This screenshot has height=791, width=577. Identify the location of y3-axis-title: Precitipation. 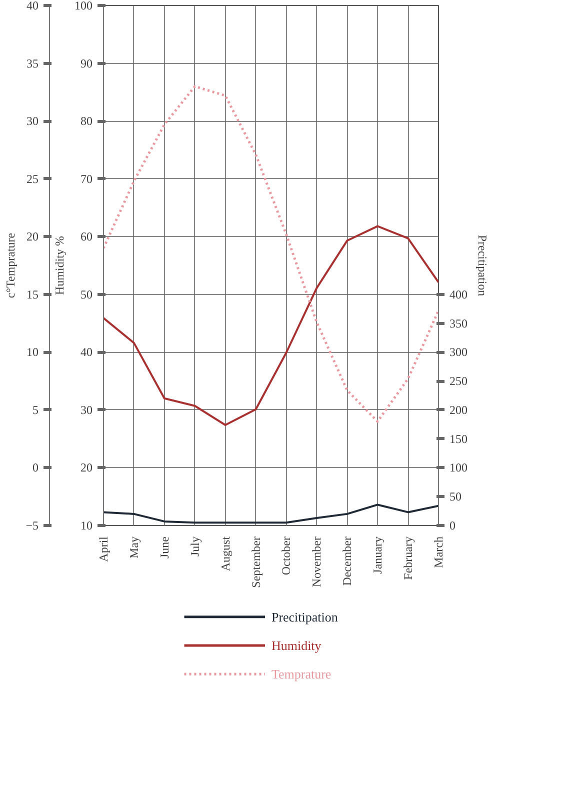
(483, 265).